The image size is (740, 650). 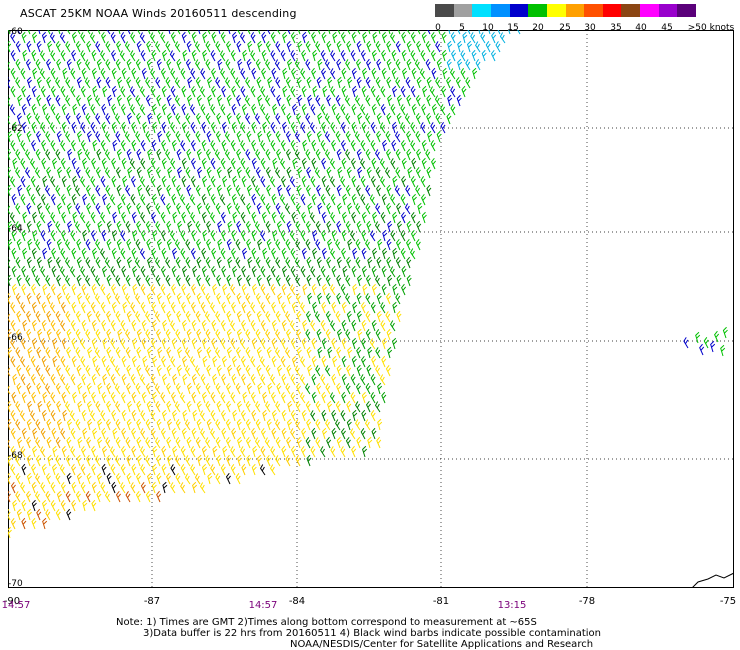 What do you see at coordinates (263, 605) in the screenshot?
I see `pass-time-label: 14:57` at bounding box center [263, 605].